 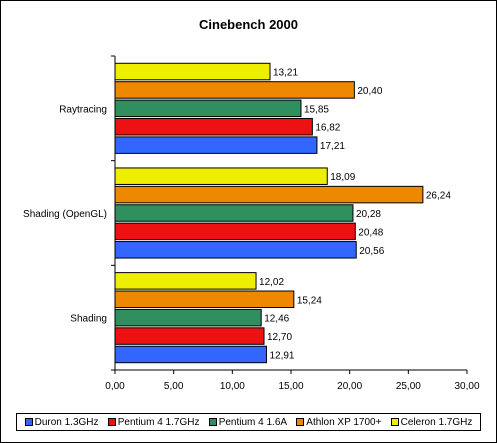 What do you see at coordinates (349, 386) in the screenshot?
I see `x-tick-label: 20,00` at bounding box center [349, 386].